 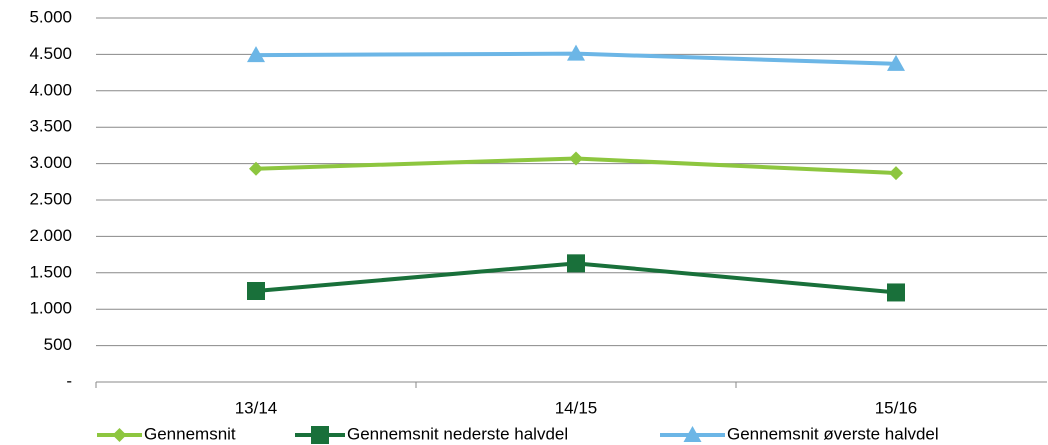 I want to click on y-tick-label: -, so click(x=69, y=380).